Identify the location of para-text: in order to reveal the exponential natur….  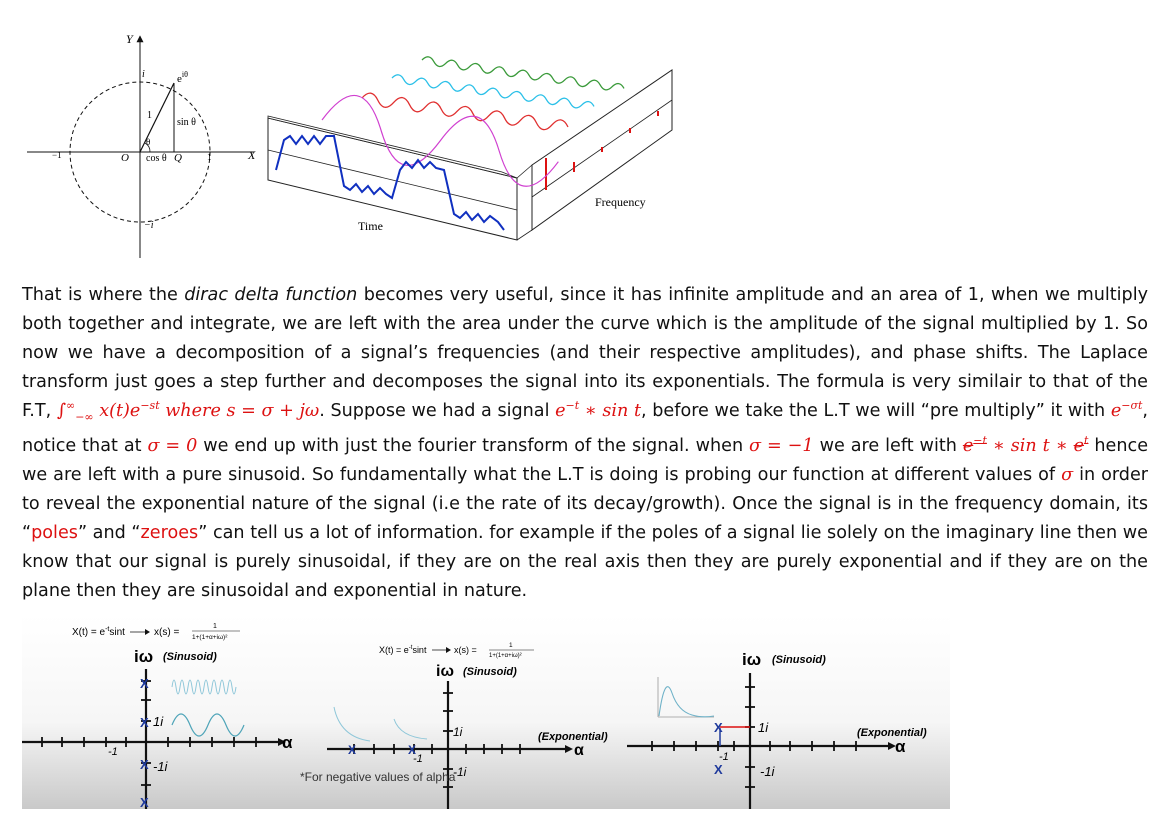
(585, 503).